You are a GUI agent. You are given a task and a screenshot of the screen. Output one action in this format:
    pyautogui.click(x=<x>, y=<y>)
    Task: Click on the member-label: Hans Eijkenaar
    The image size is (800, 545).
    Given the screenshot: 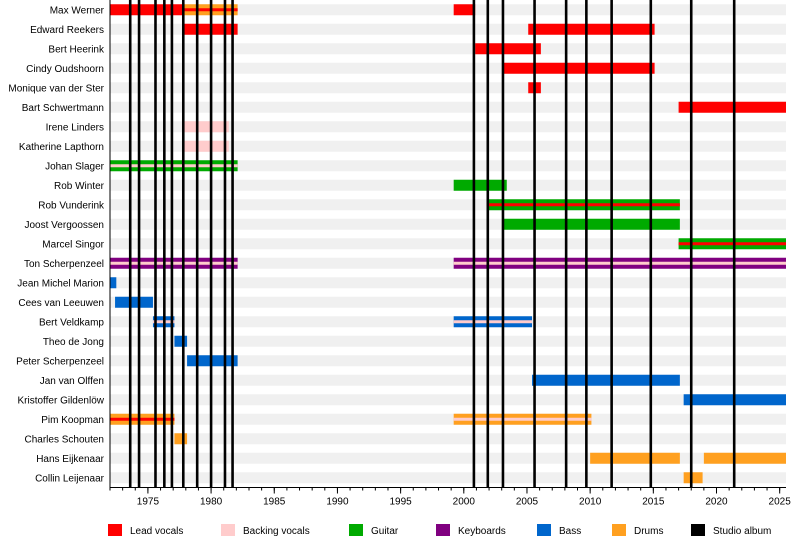 What is the action you would take?
    pyautogui.click(x=70, y=459)
    